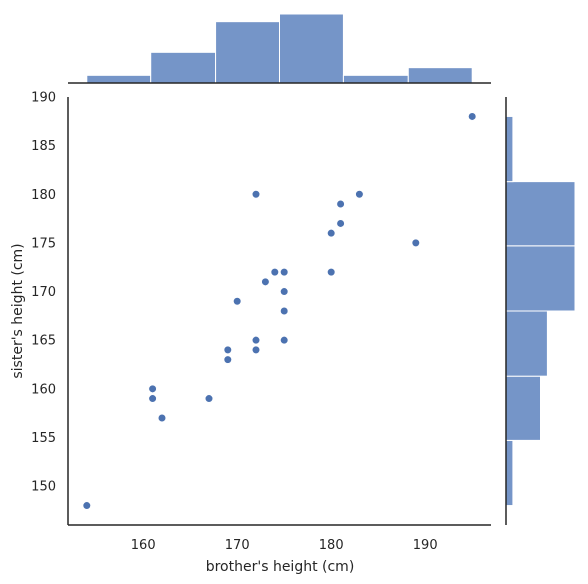  Describe the element at coordinates (43, 243) in the screenshot. I see `y-tick-label: 175` at that location.